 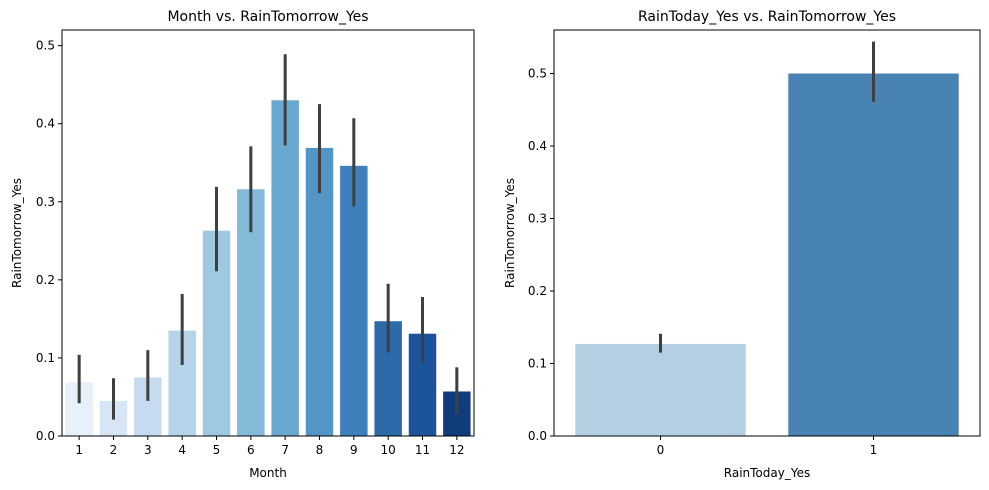 What do you see at coordinates (767, 17) in the screenshot?
I see `chart-raintoday-title: RainToday_Yes vs. RainTomorrow_Yes` at bounding box center [767, 17].